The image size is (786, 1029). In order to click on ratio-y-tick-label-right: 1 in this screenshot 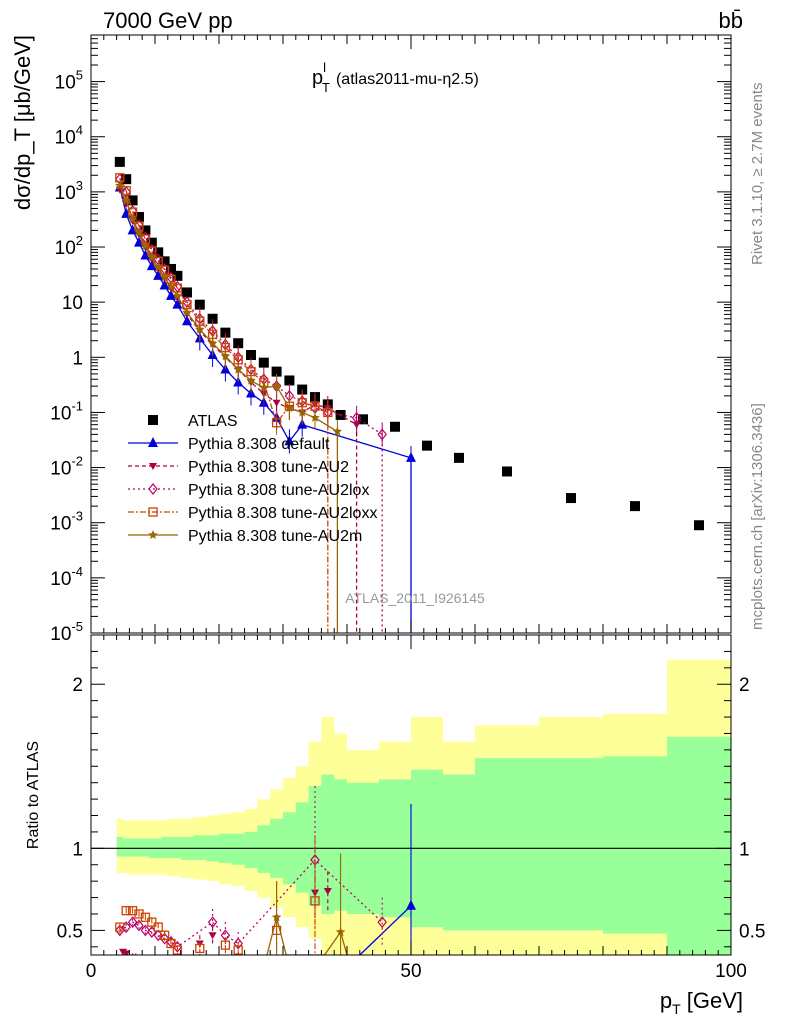, I will do `click(744, 849)`.